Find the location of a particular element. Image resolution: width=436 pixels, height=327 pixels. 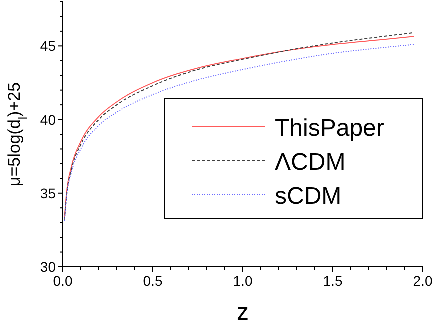

x-tick-label: 0.5 is located at coordinates (153, 281).